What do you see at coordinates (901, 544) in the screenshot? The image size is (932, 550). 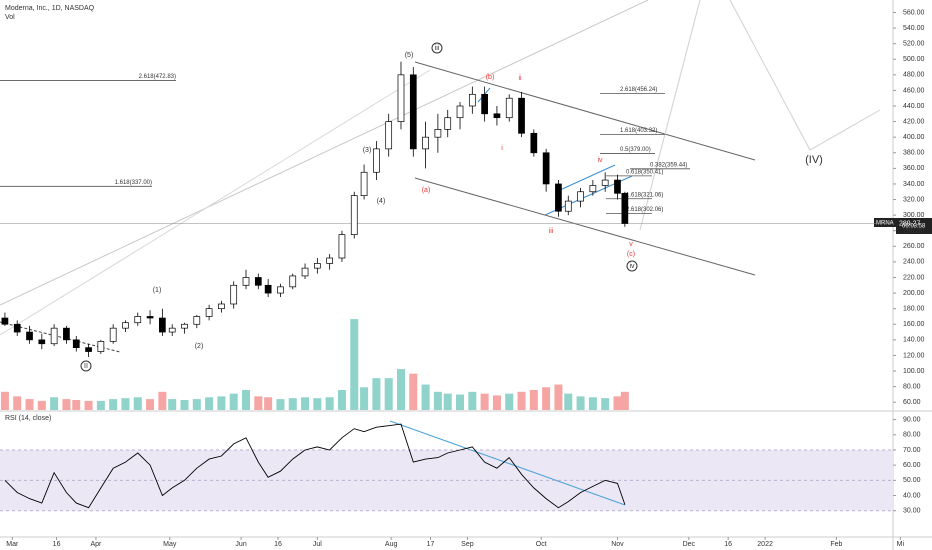 I see `x-tick-label: Mi` at bounding box center [901, 544].